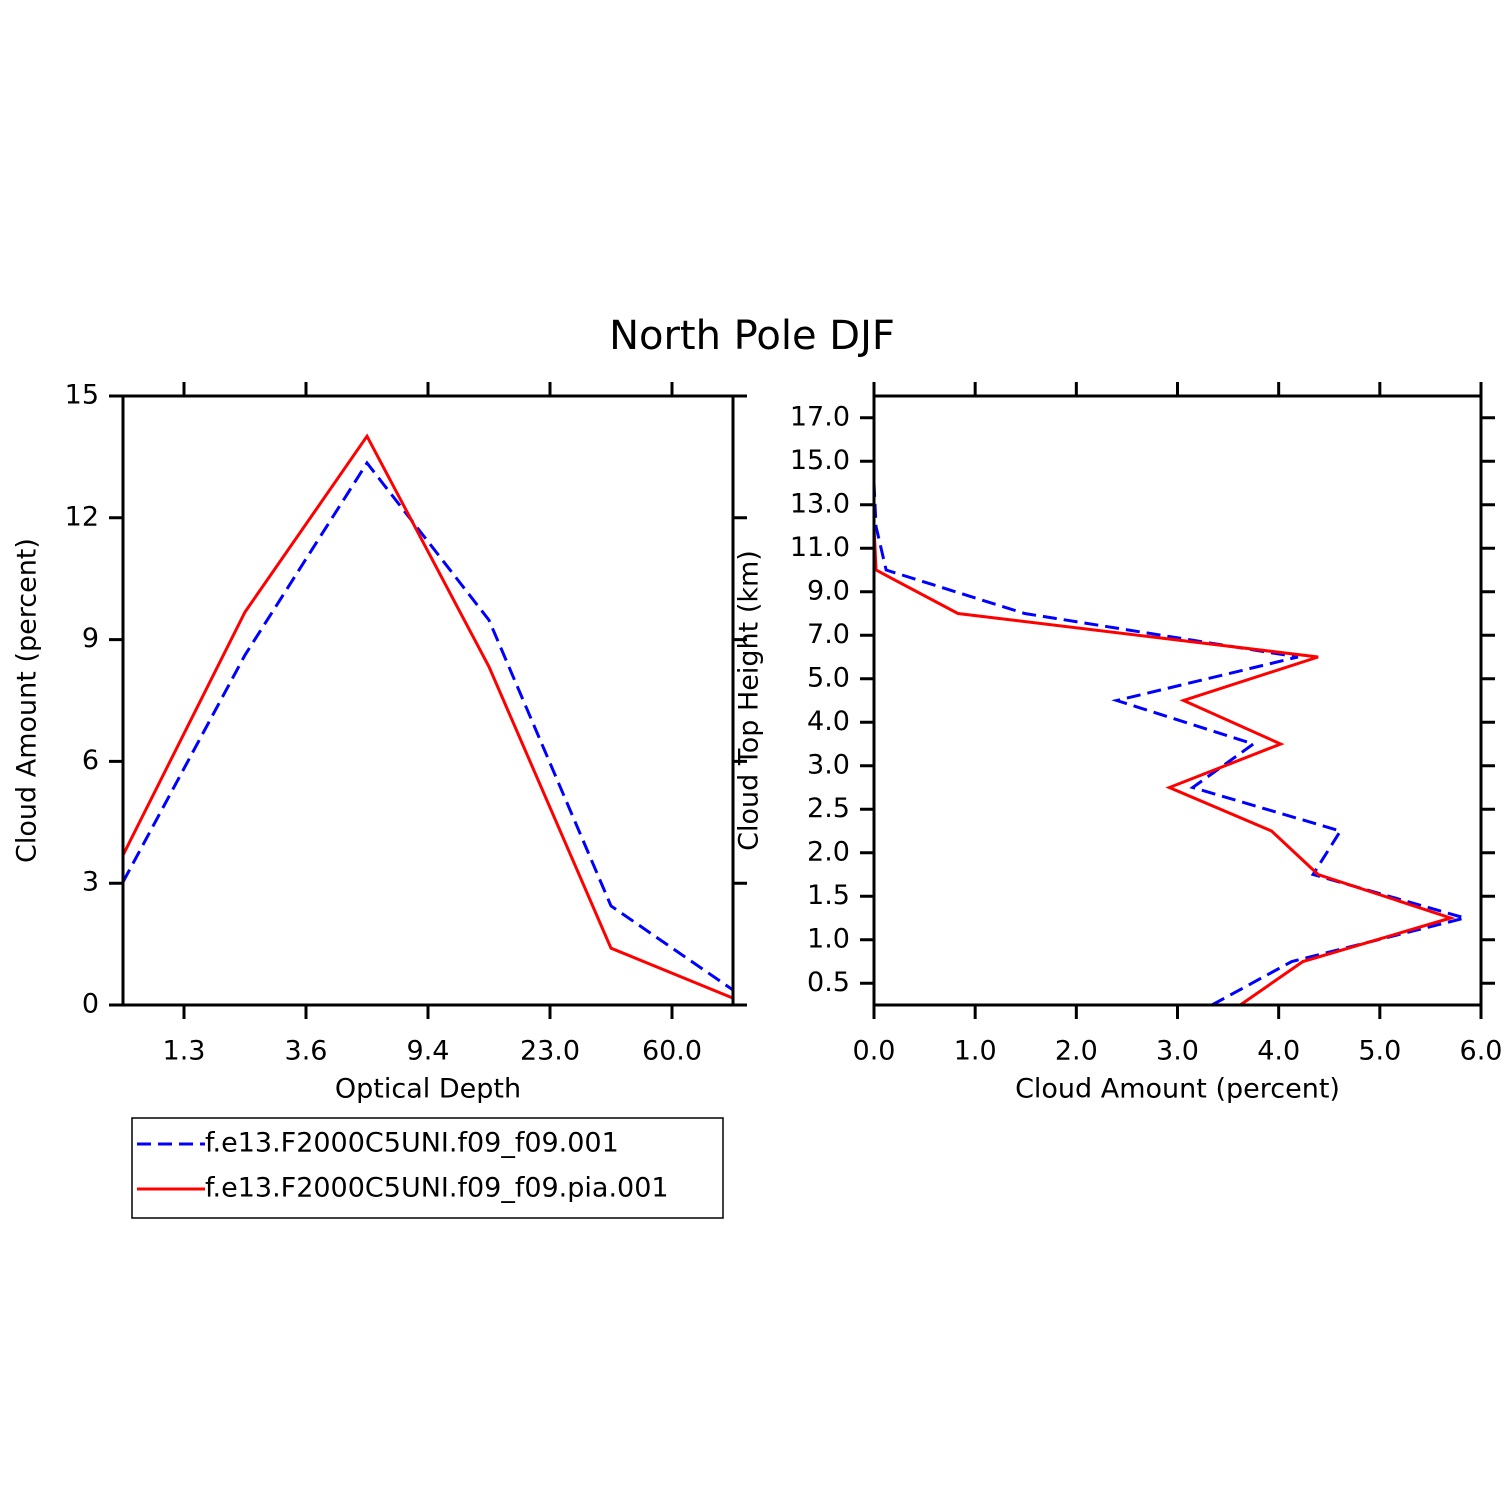  Describe the element at coordinates (1278, 1051) in the screenshot. I see `x-tick-label: 4.0` at that location.